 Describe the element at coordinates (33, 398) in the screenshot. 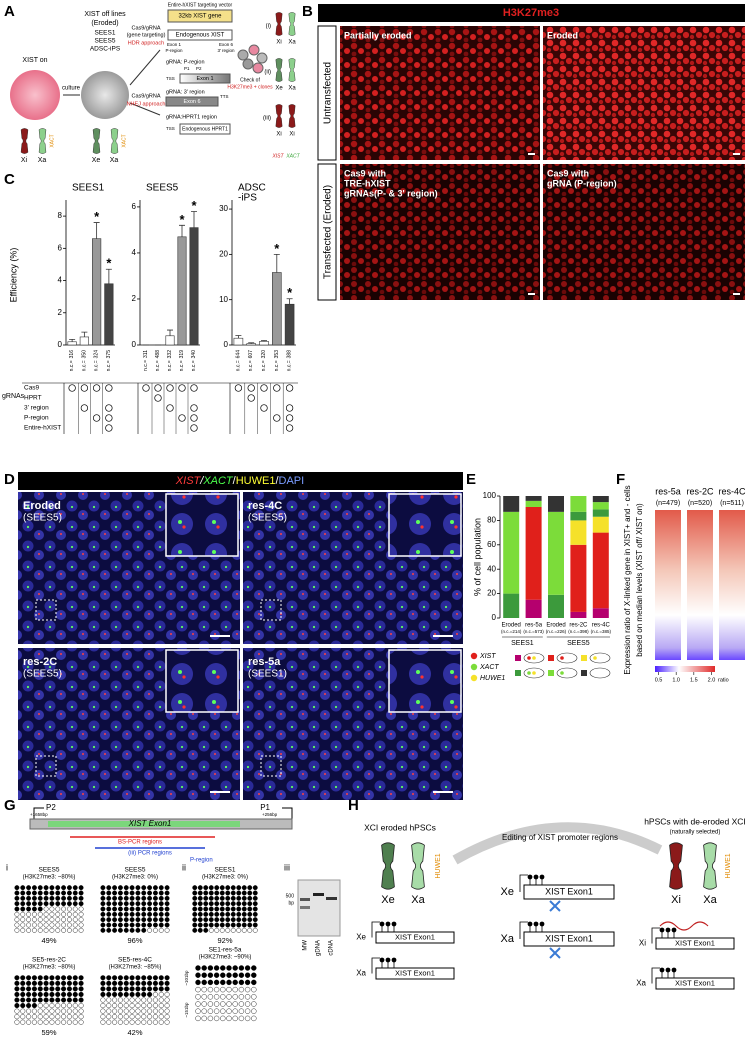

I see `label: HPRT` at that location.